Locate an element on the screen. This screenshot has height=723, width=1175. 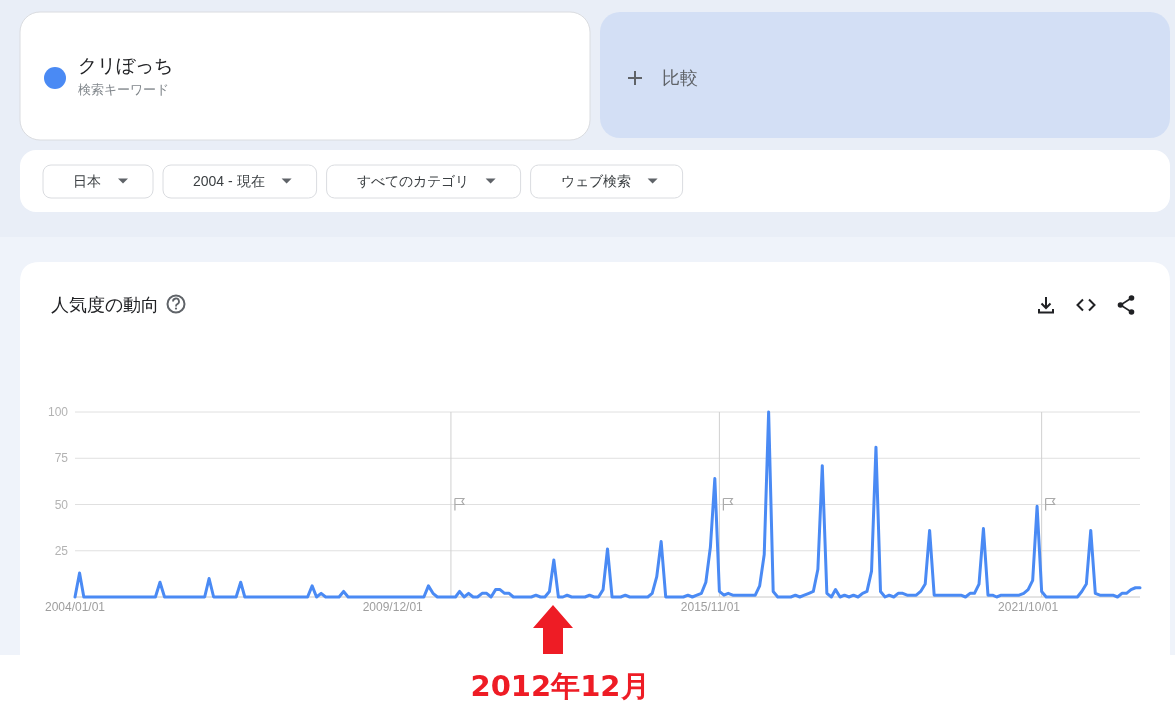
text: 2004 - 現在 is located at coordinates (229, 181).